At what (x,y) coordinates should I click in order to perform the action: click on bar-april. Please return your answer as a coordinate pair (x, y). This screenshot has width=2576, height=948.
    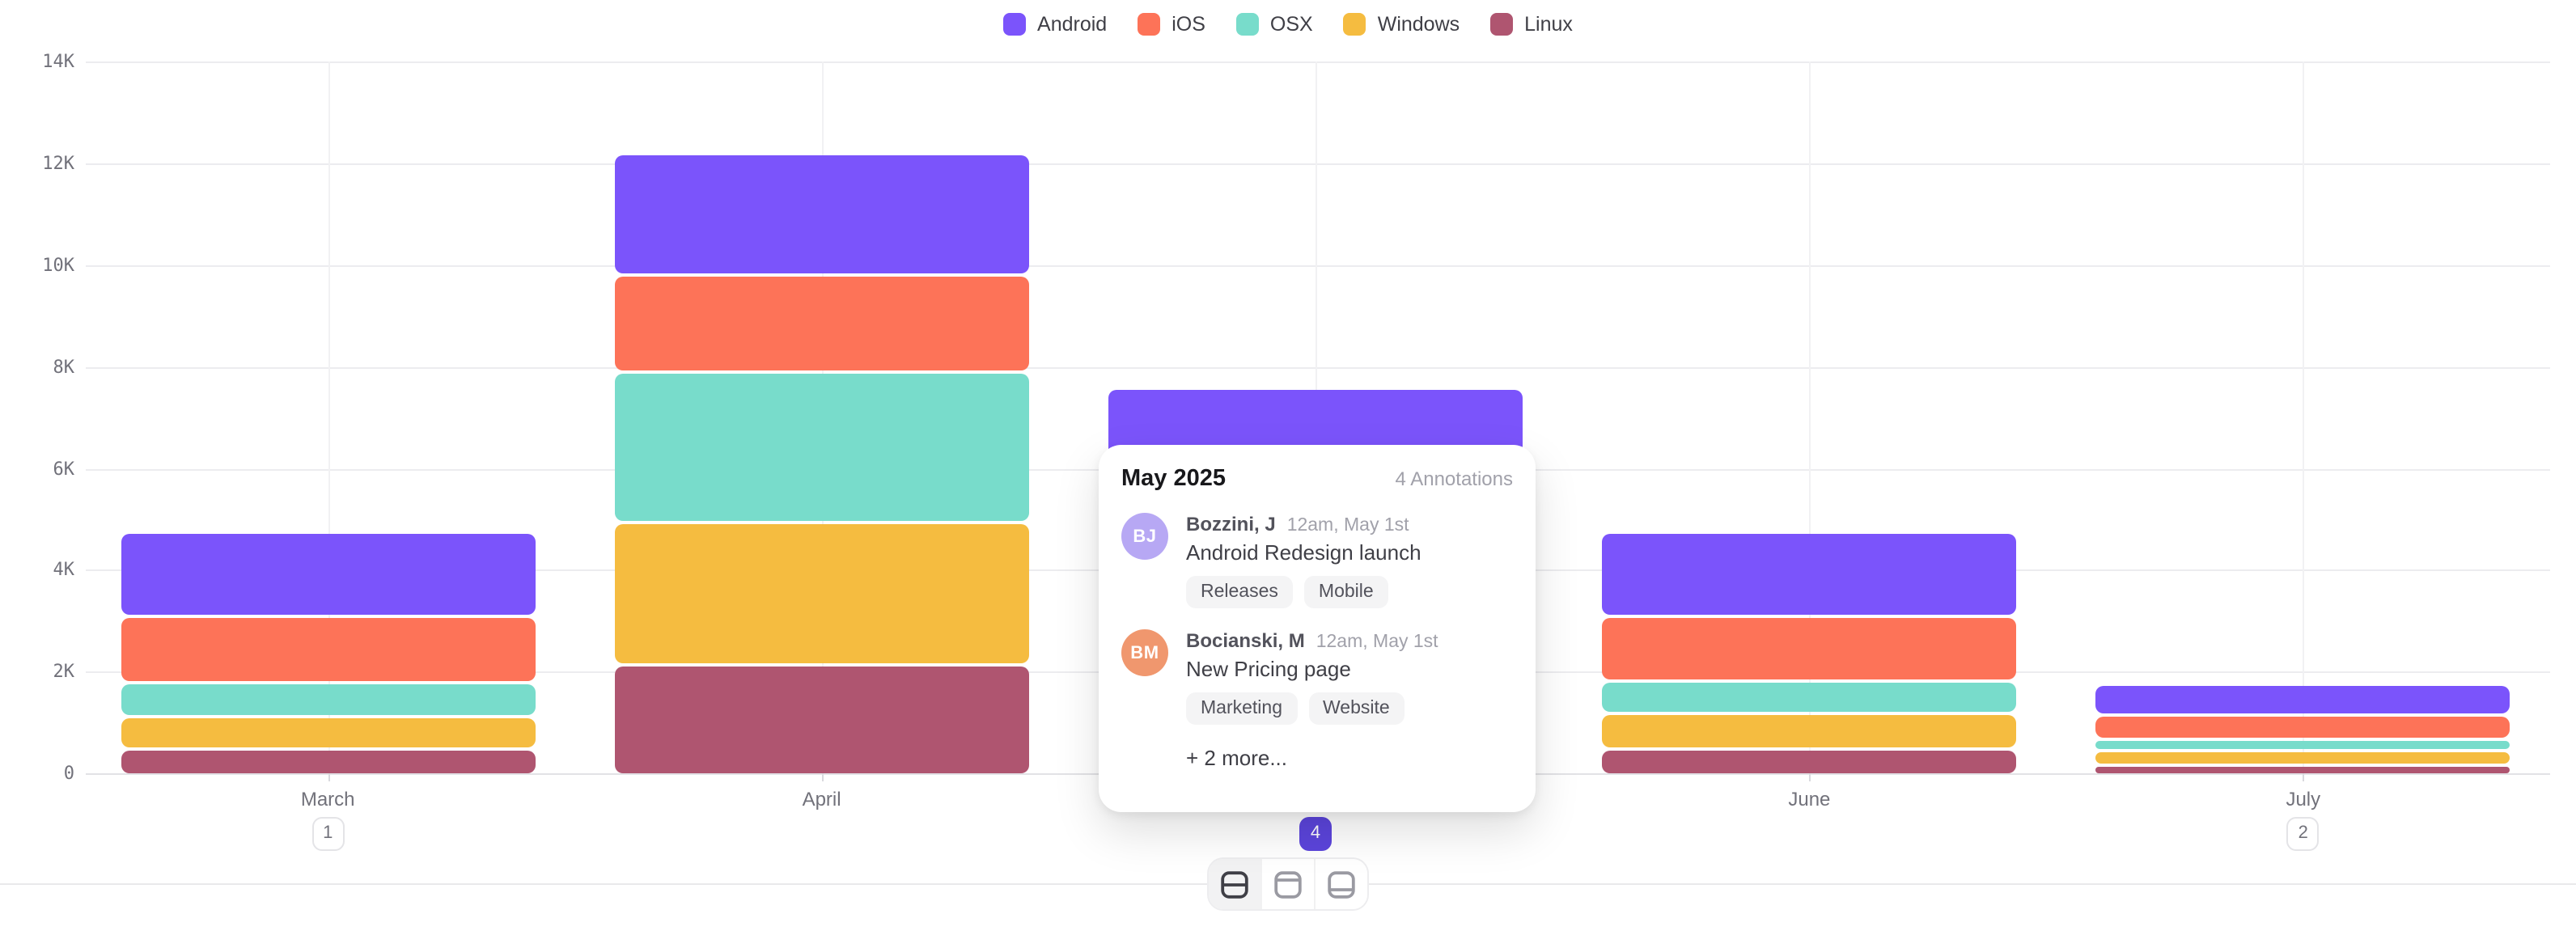
    Looking at the image, I should click on (821, 387).